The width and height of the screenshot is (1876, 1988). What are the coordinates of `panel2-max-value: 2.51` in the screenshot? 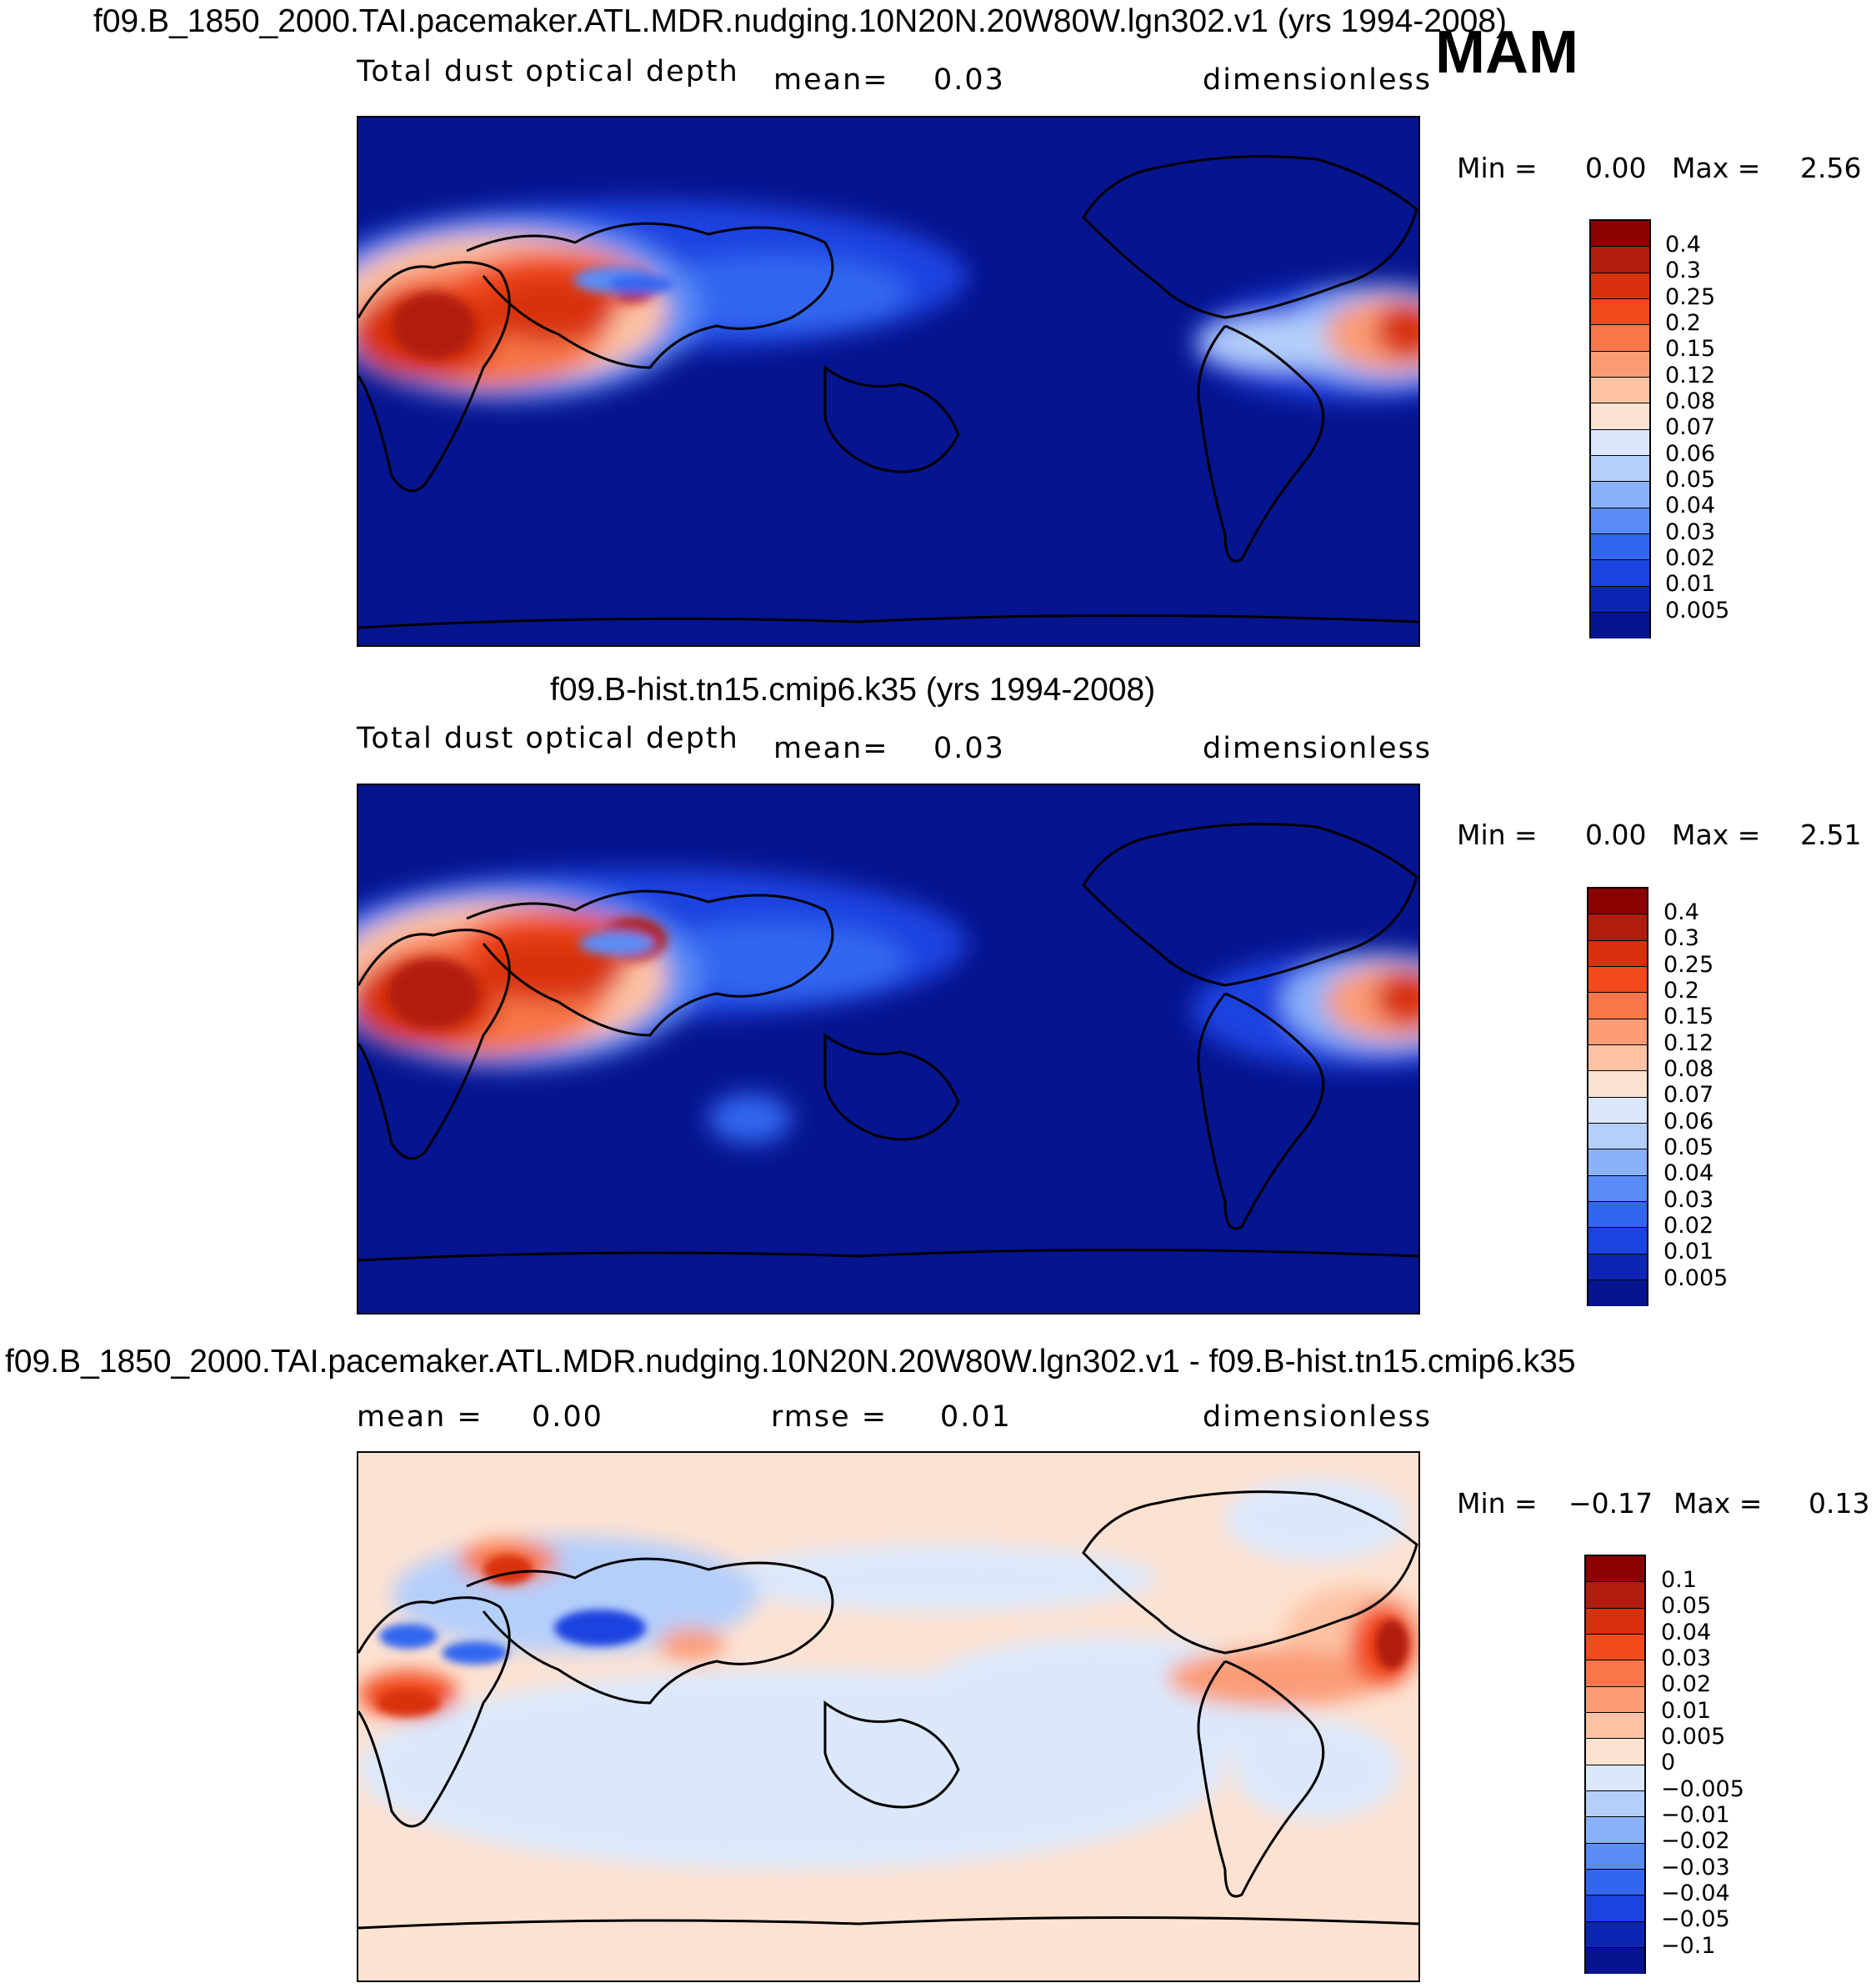 It's located at (1831, 835).